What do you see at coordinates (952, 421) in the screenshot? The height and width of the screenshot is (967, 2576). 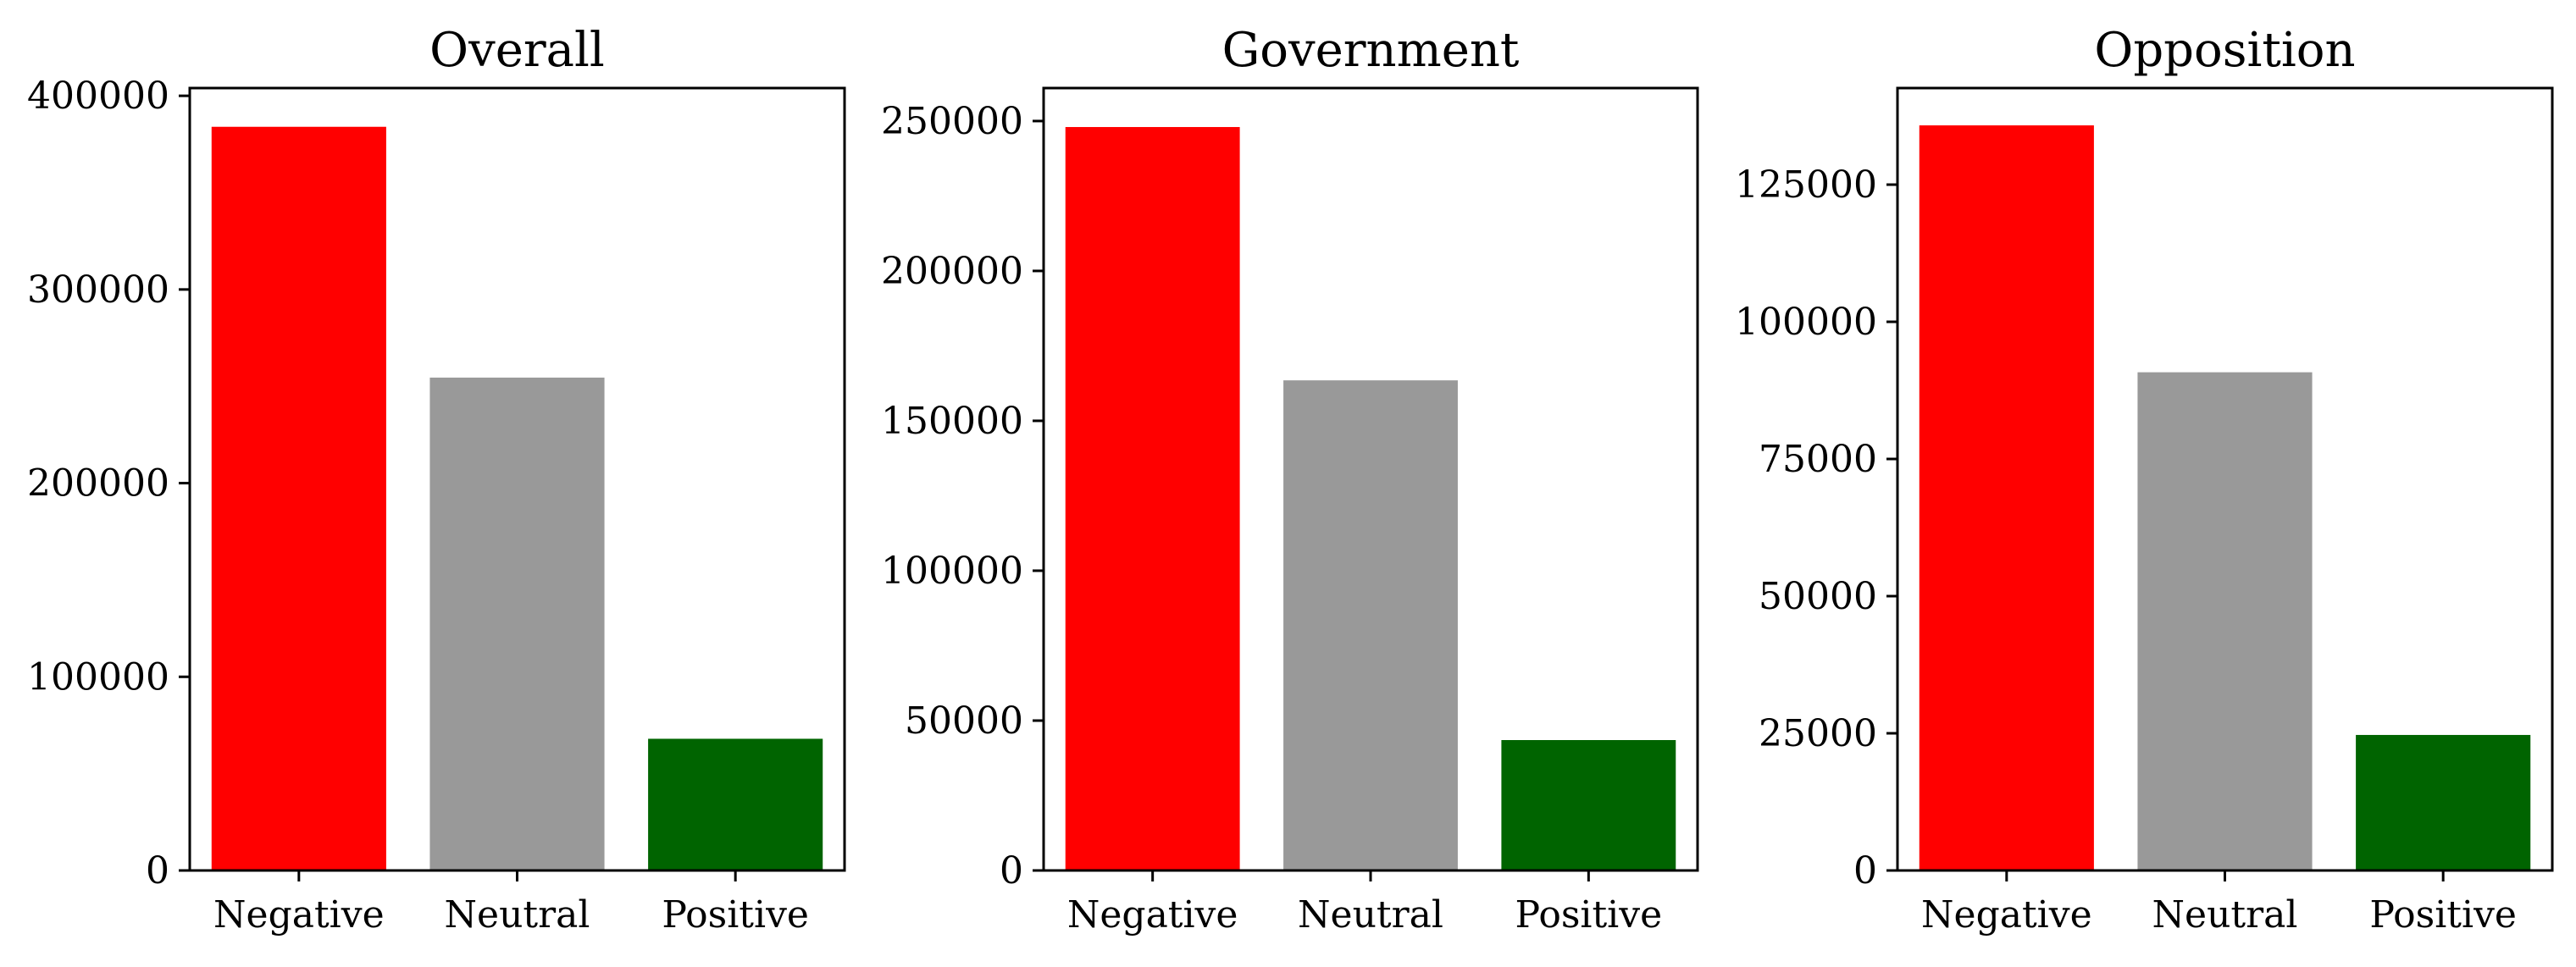 I see `y-tick-label: 150000` at bounding box center [952, 421].